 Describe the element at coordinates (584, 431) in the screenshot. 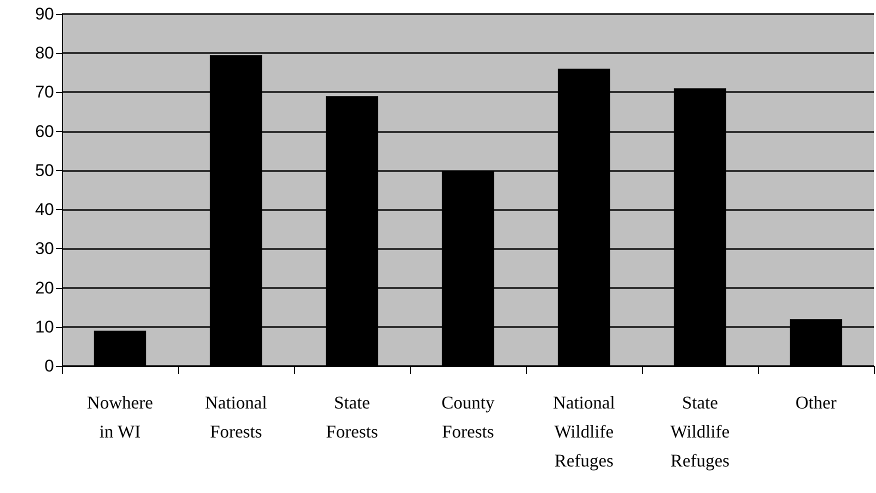

I see `x-tick-label: National Wildlife Refuges` at that location.